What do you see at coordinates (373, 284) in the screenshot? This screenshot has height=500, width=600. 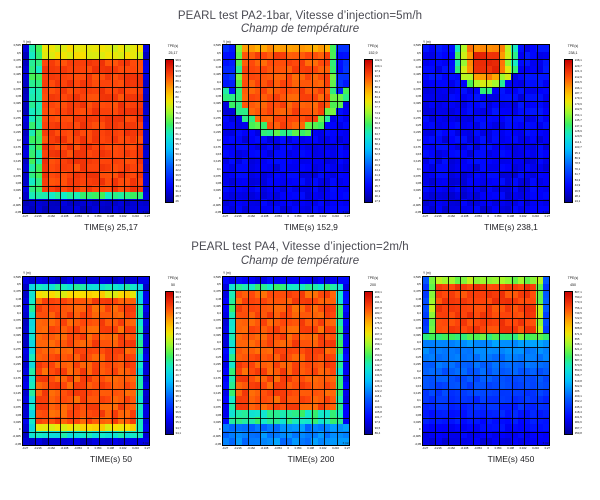 I see `colorbar-value: 200` at bounding box center [373, 284].